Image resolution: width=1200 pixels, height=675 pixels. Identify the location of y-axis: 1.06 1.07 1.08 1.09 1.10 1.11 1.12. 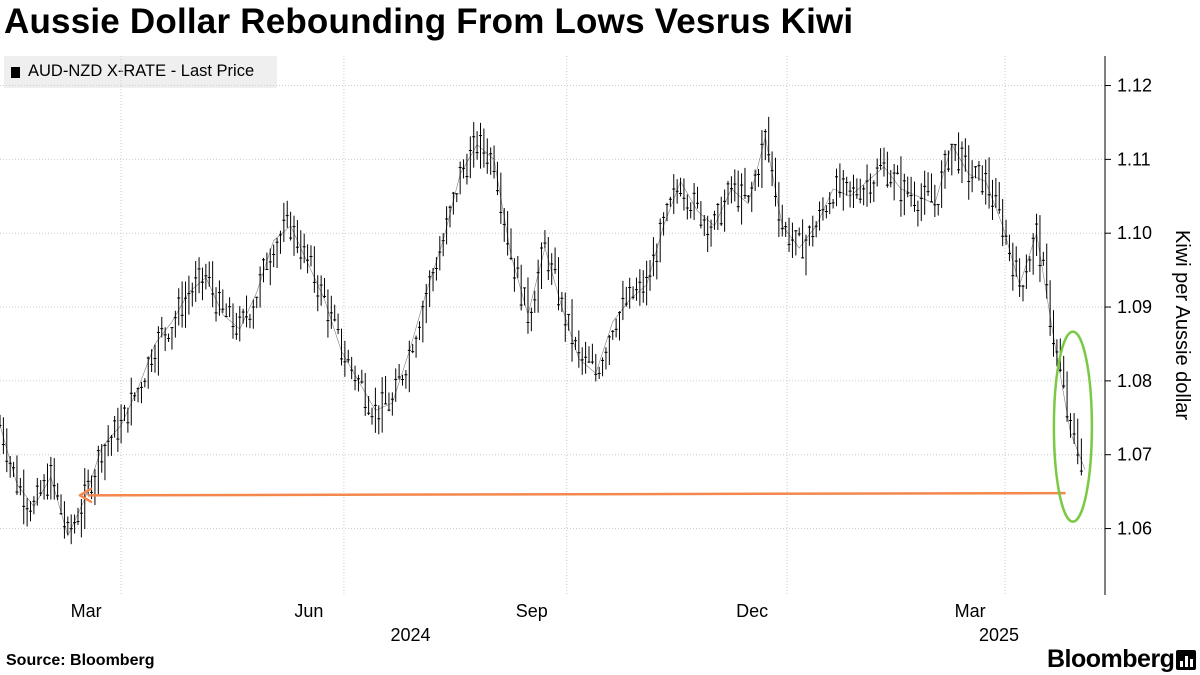
(1128, 325).